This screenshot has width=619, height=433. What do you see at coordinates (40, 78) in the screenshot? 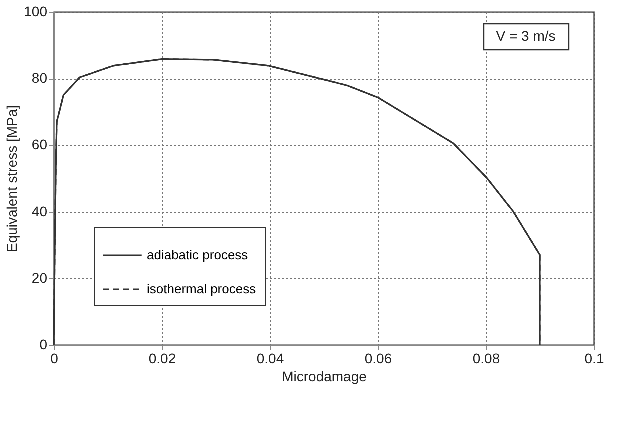
I see `y-tick-label: 80` at bounding box center [40, 78].